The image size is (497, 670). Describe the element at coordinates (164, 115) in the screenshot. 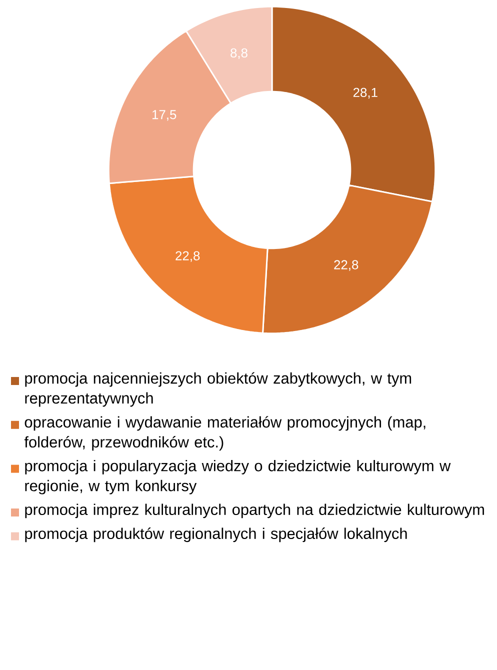

I see `data-label: 17,5` at that location.